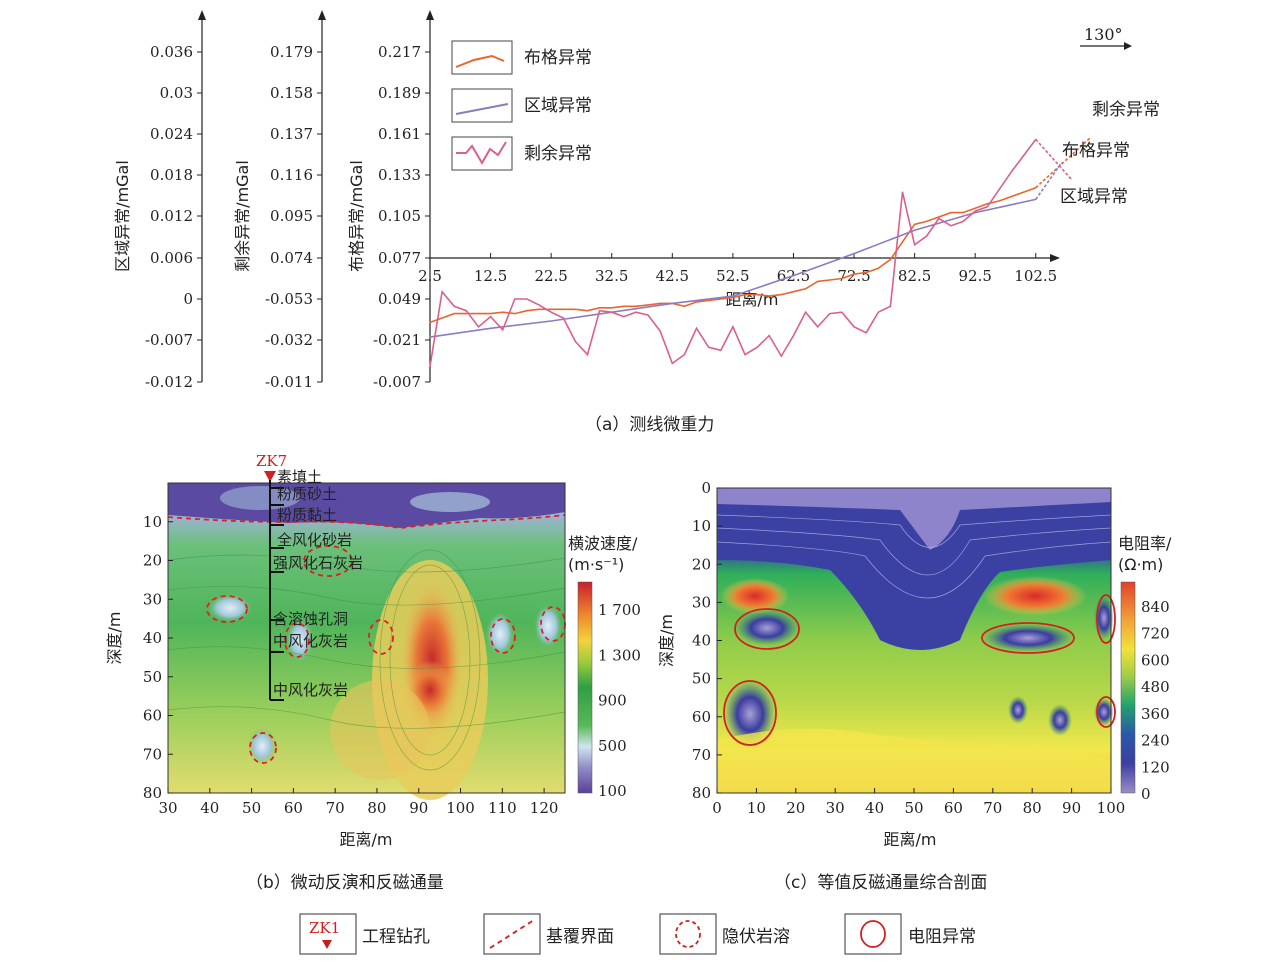 Image resolution: width=1270 pixels, height=965 pixels. Describe the element at coordinates (612, 791) in the screenshot. I see `colorbar-tick-label: 100` at that location.